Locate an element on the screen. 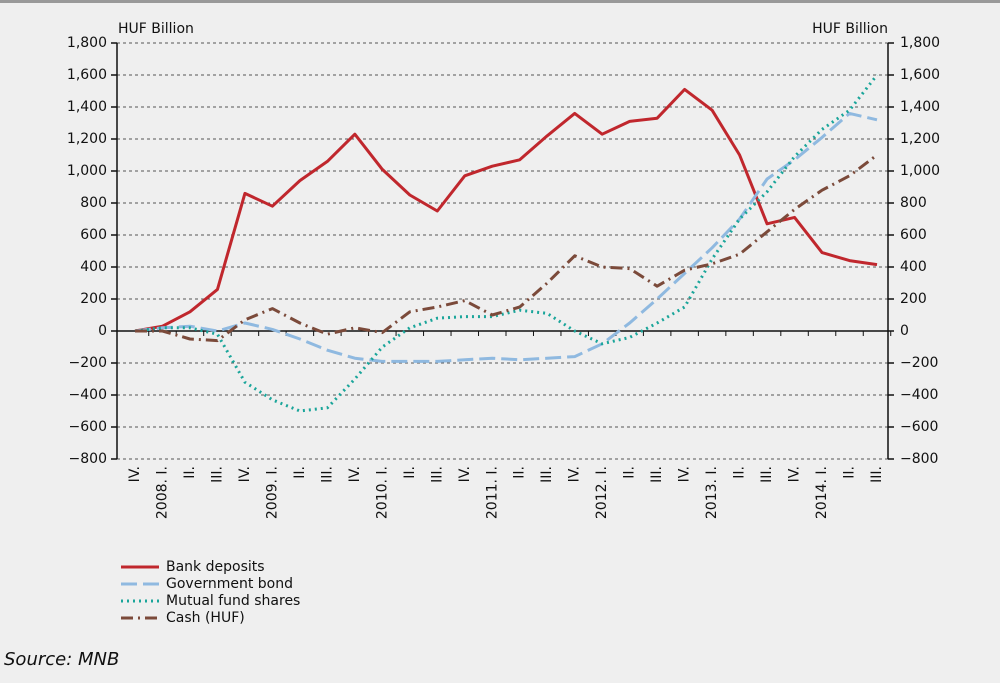 Image resolution: width=1000 pixels, height=683 pixels. y2-tick-label: 1,600 is located at coordinates (920, 75).